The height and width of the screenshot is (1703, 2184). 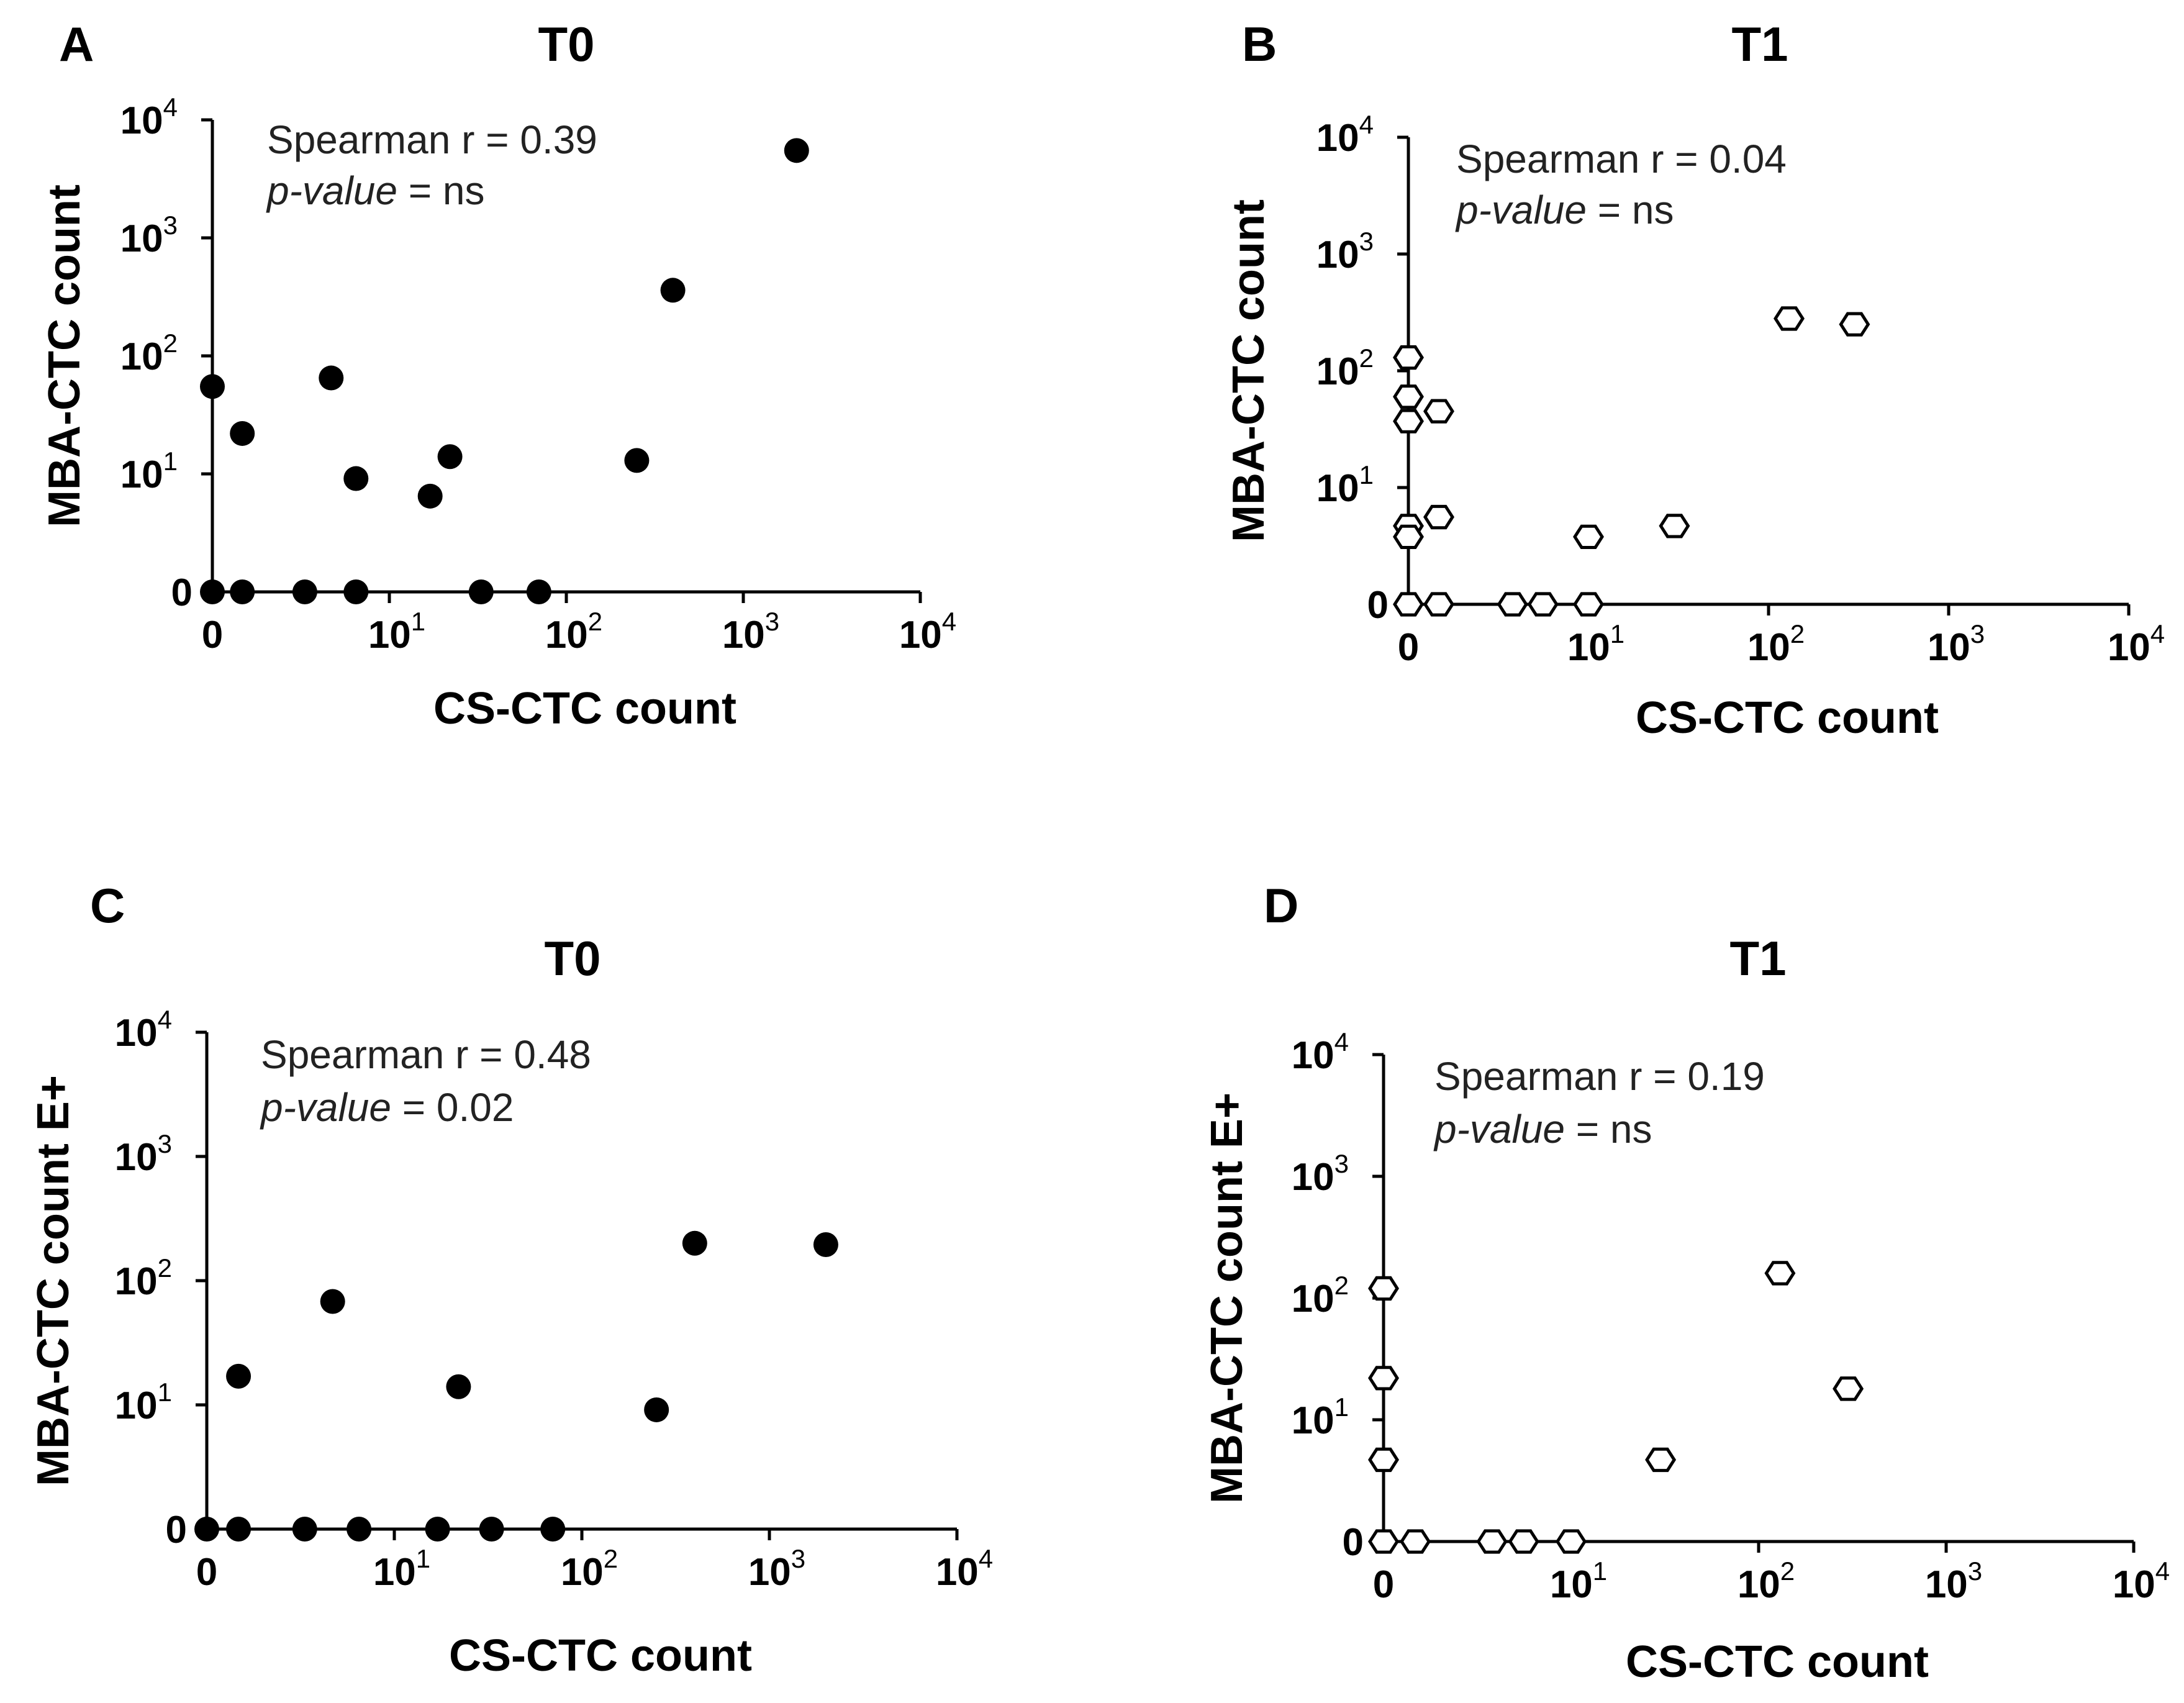 What do you see at coordinates (1599, 1077) in the screenshot?
I see `spearman-annotation: Spearman r = 0.19` at bounding box center [1599, 1077].